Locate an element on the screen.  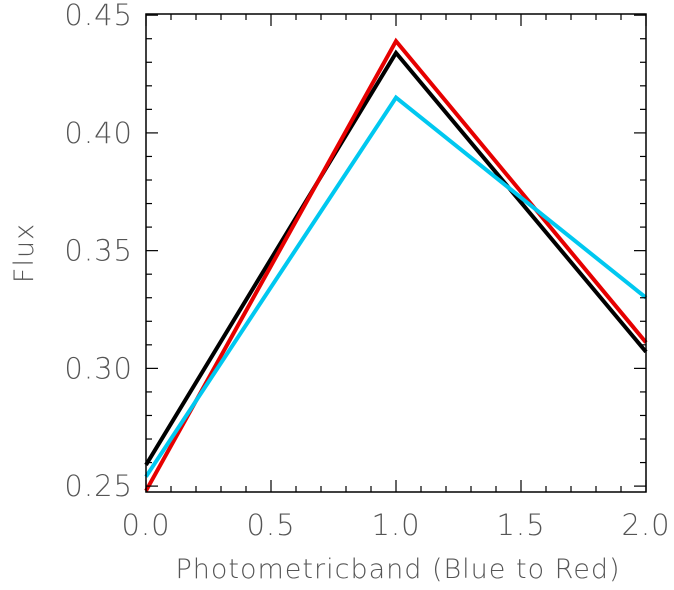
y-tick-label: 0.25 is located at coordinates (98, 486).